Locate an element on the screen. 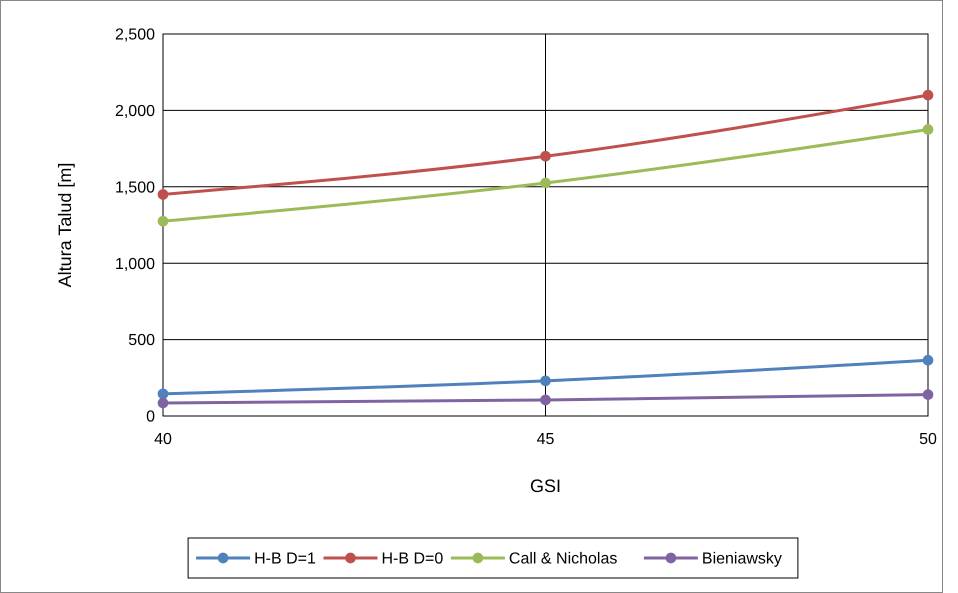 The image size is (958, 593). legend-label: H-B D=0 is located at coordinates (413, 559).